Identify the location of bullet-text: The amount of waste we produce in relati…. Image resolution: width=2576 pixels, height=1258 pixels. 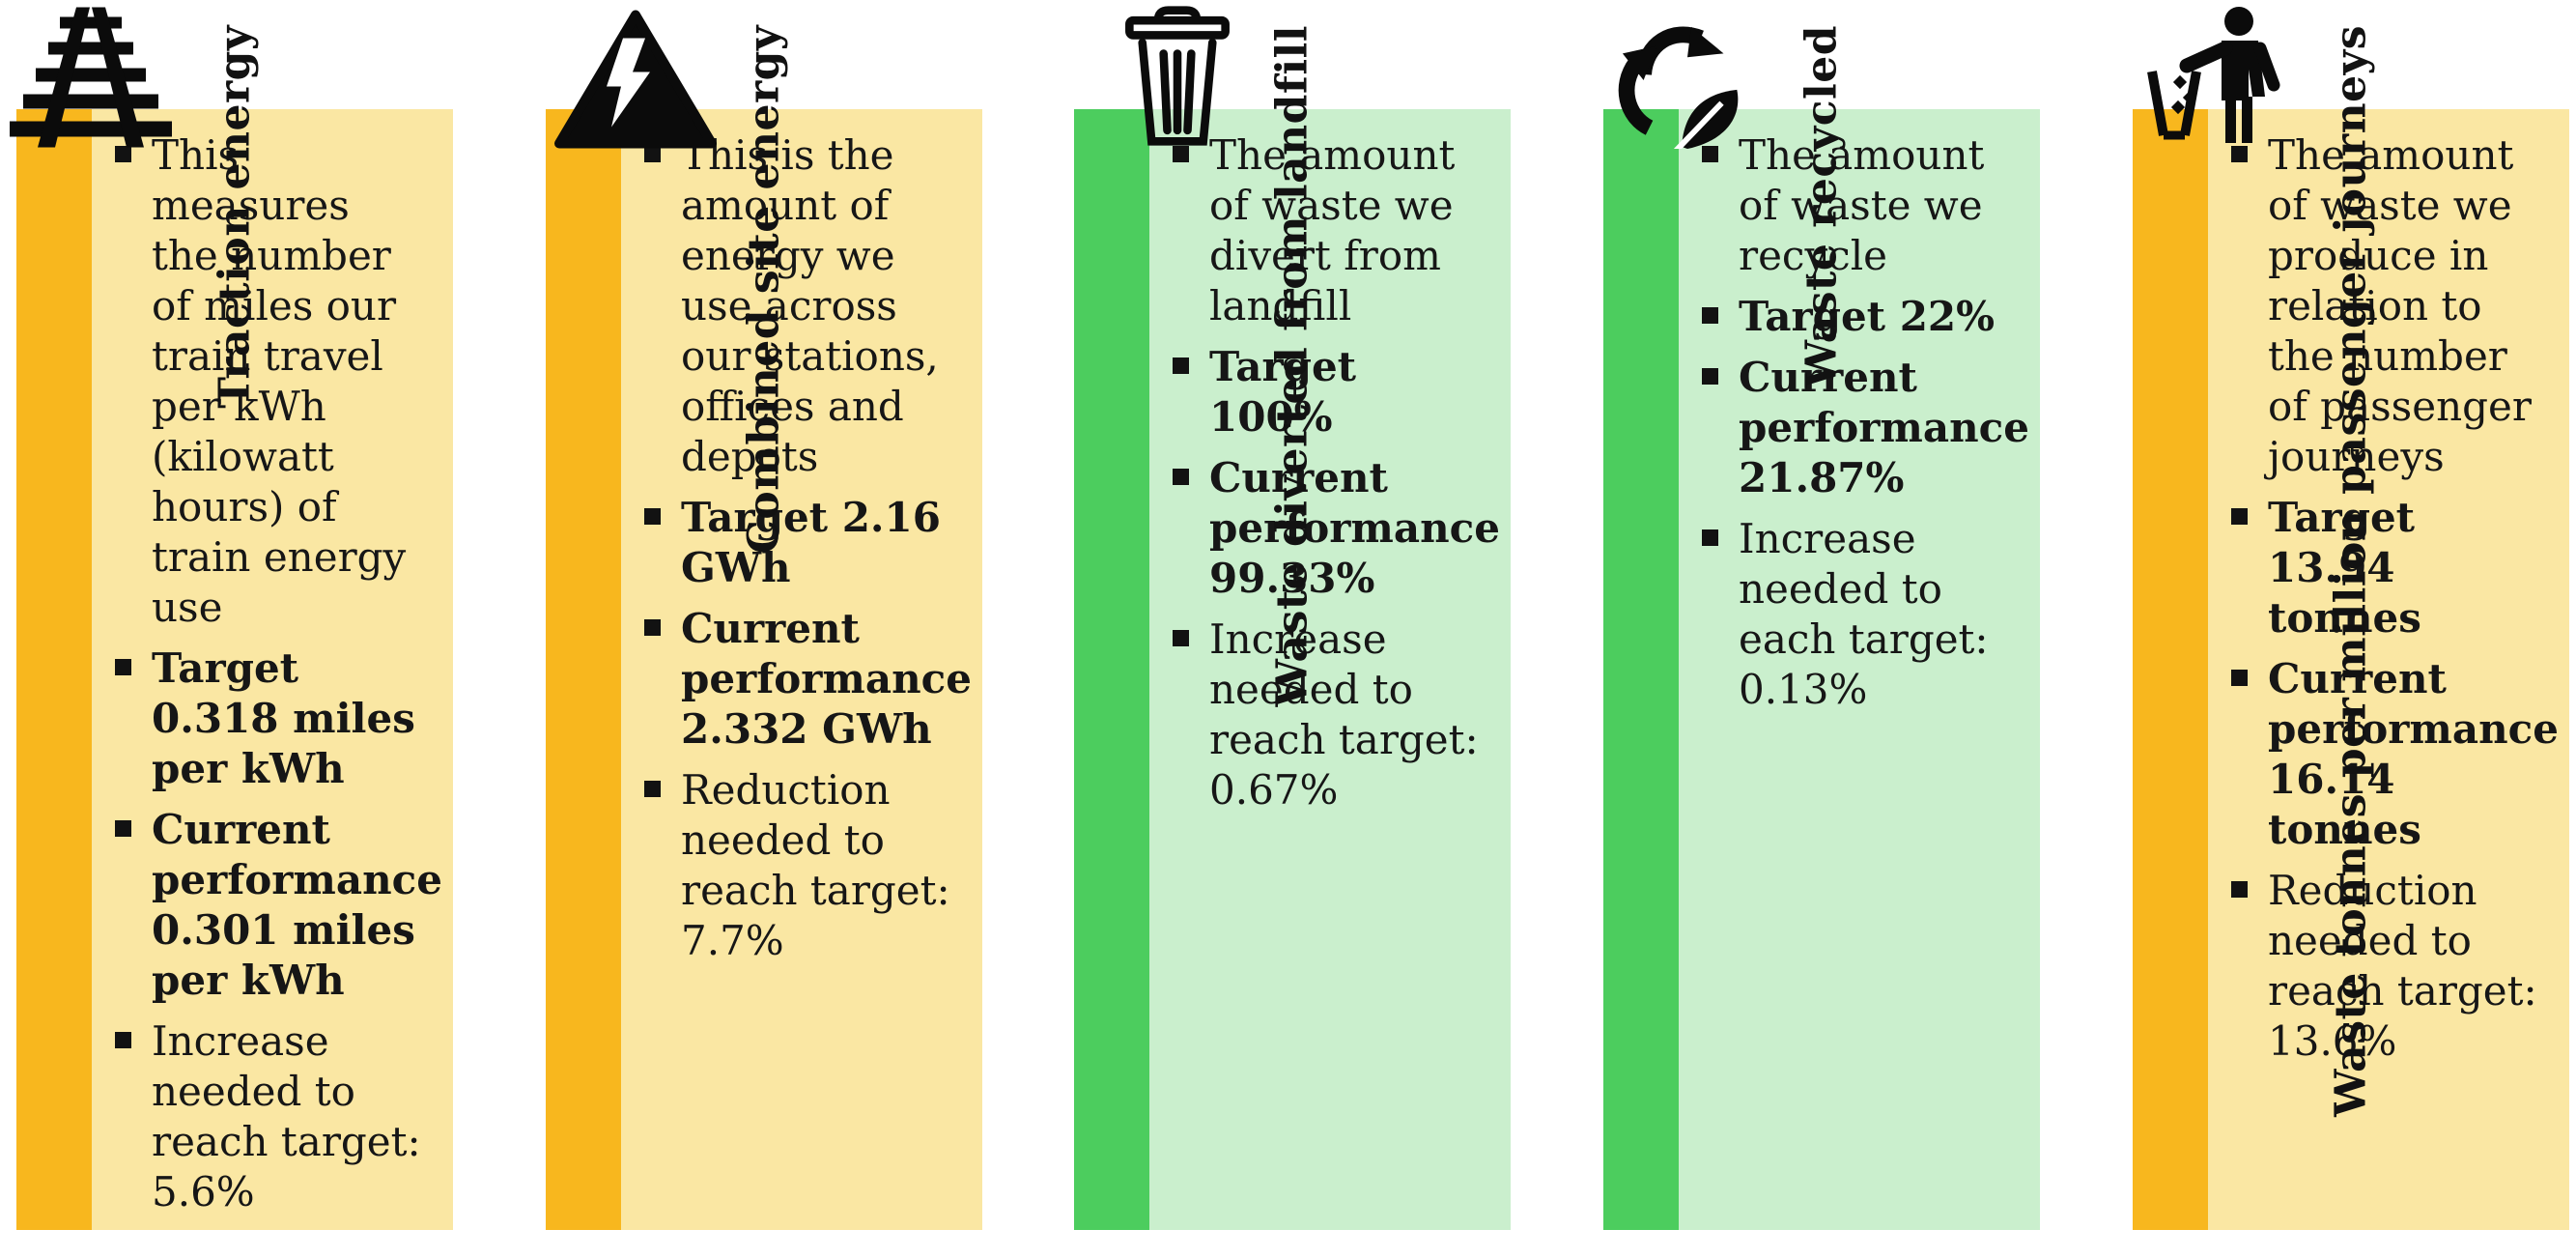
(2400, 306).